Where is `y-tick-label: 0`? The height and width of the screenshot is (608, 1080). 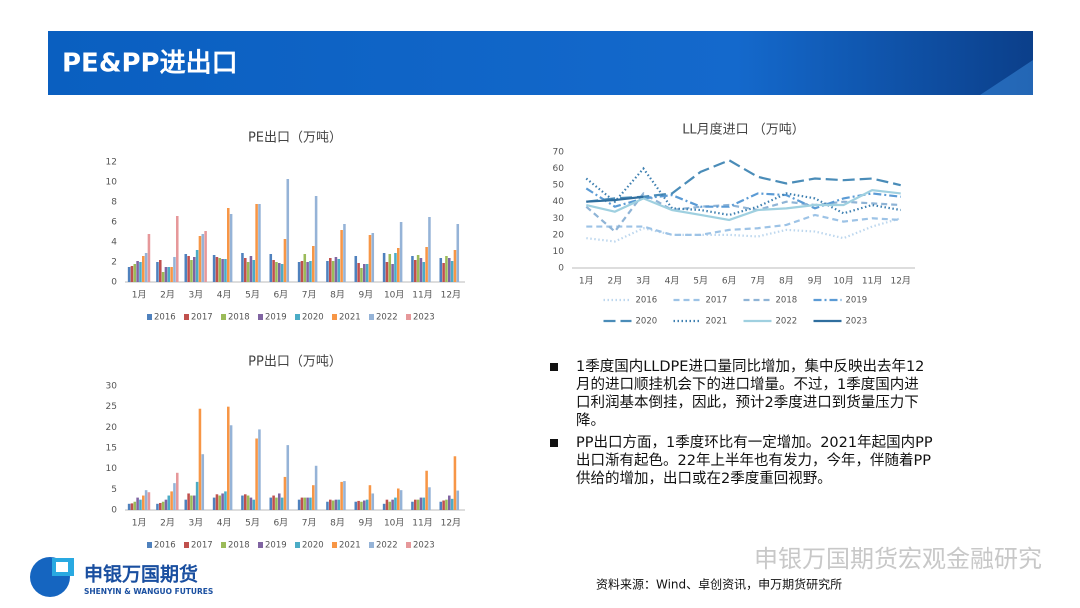
y-tick-label: 0 is located at coordinates (114, 511).